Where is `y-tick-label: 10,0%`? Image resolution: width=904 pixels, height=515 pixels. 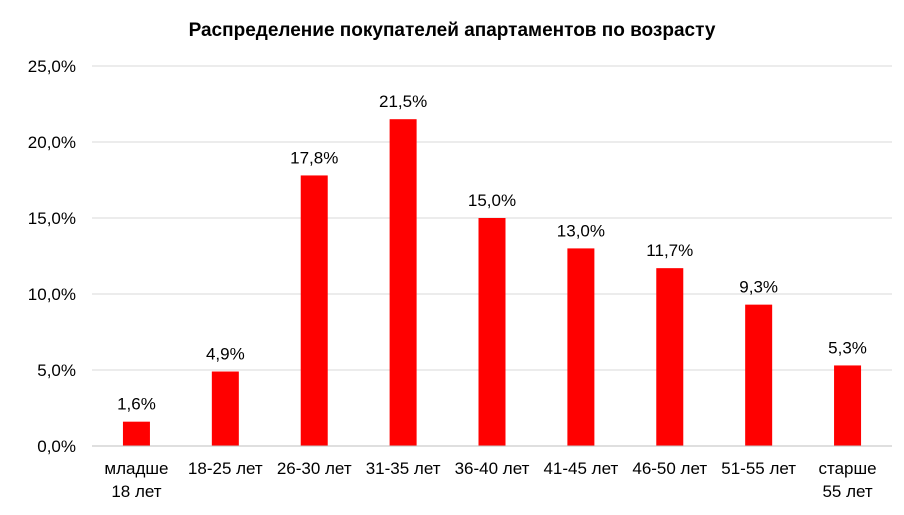 y-tick-label: 10,0% is located at coordinates (52, 294).